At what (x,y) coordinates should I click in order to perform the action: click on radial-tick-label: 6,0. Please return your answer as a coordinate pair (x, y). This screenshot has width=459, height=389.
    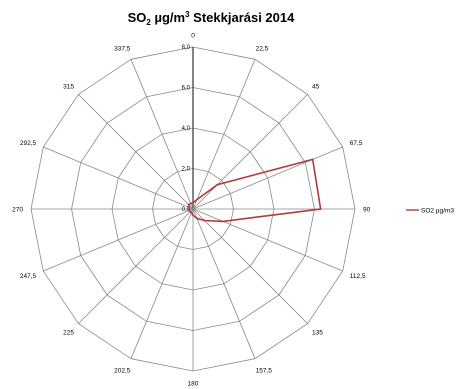
    Looking at the image, I should click on (186, 89).